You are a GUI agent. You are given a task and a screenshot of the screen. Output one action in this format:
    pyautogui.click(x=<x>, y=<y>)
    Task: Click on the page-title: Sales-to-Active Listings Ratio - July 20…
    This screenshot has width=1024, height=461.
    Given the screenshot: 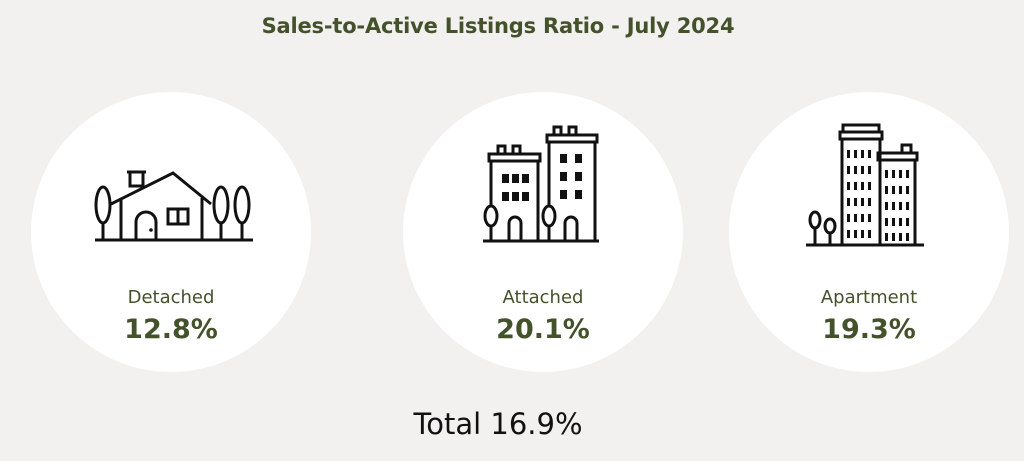 What is the action you would take?
    pyautogui.click(x=498, y=26)
    